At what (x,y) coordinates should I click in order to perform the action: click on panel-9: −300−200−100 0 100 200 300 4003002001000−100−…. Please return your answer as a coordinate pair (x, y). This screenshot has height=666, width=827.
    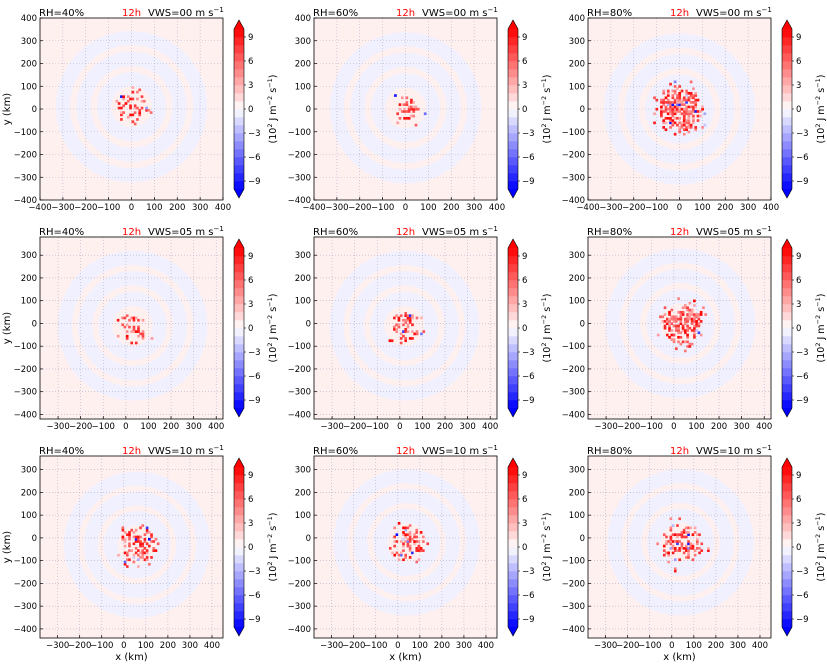
    Looking at the image, I should click on (694, 553).